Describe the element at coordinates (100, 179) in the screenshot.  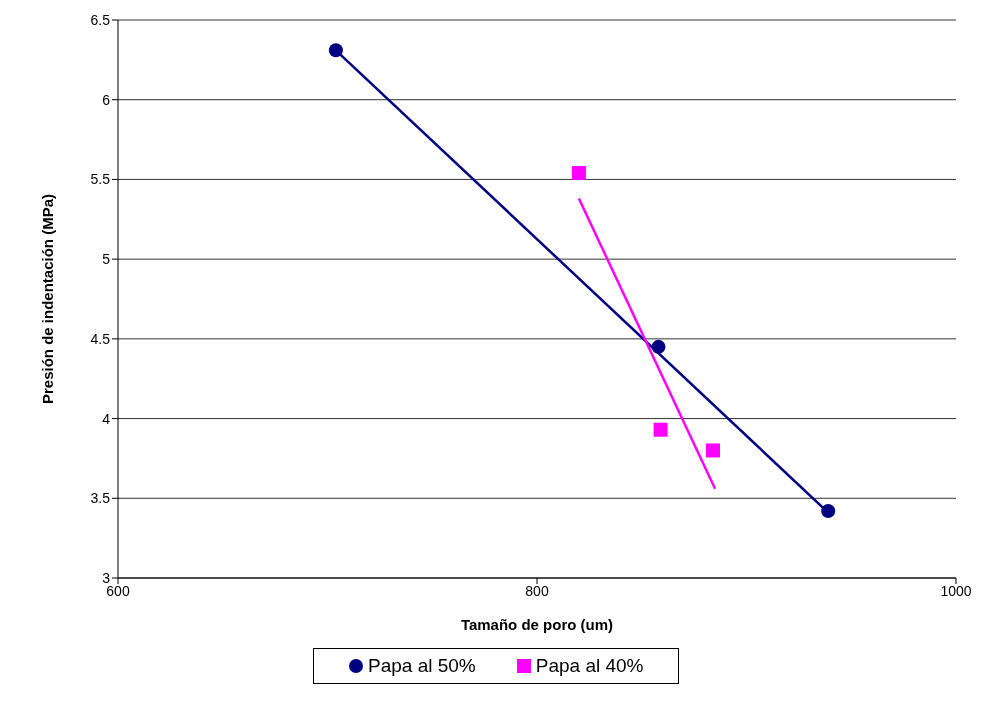
I see `y-tick-label: 5.5` at that location.